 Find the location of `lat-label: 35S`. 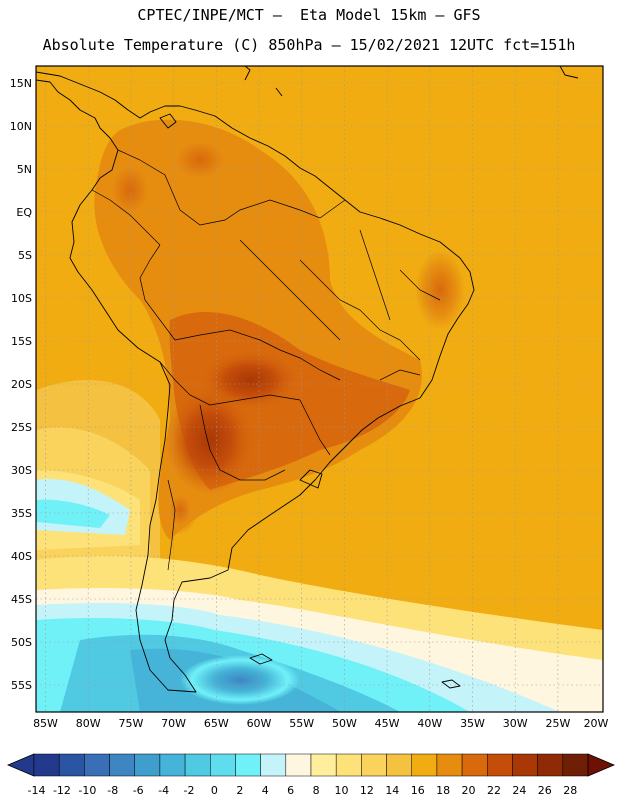

lat-label: 35S is located at coordinates (21, 513).